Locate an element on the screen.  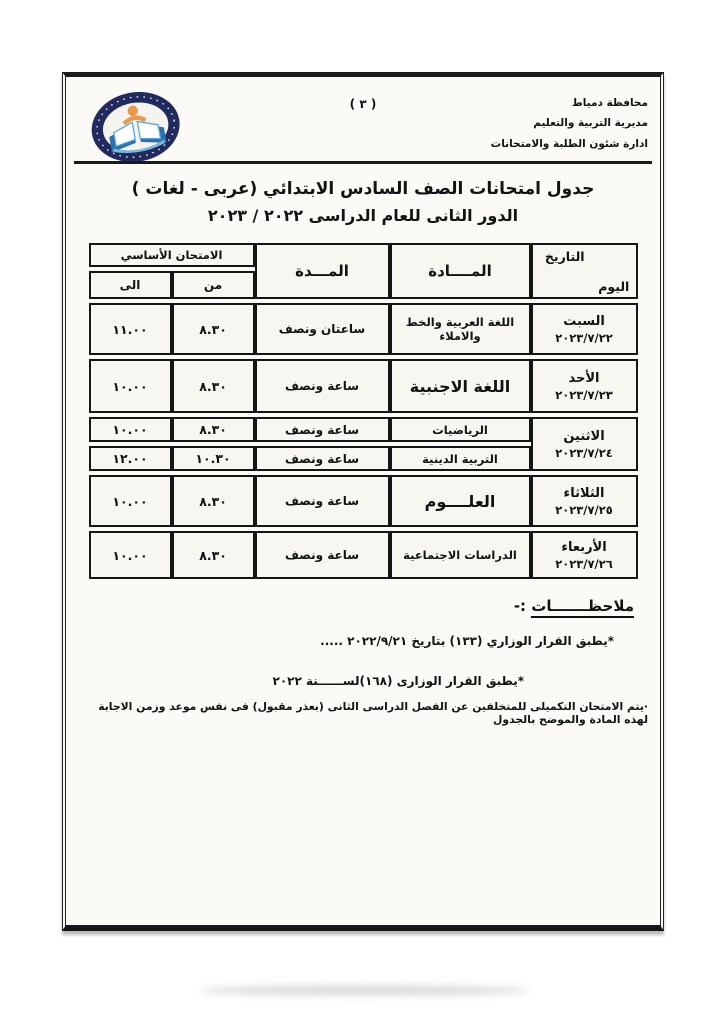
day-cell: الاثنين ٢٠٢٣/٧/٢٤ is located at coordinates (584, 444).